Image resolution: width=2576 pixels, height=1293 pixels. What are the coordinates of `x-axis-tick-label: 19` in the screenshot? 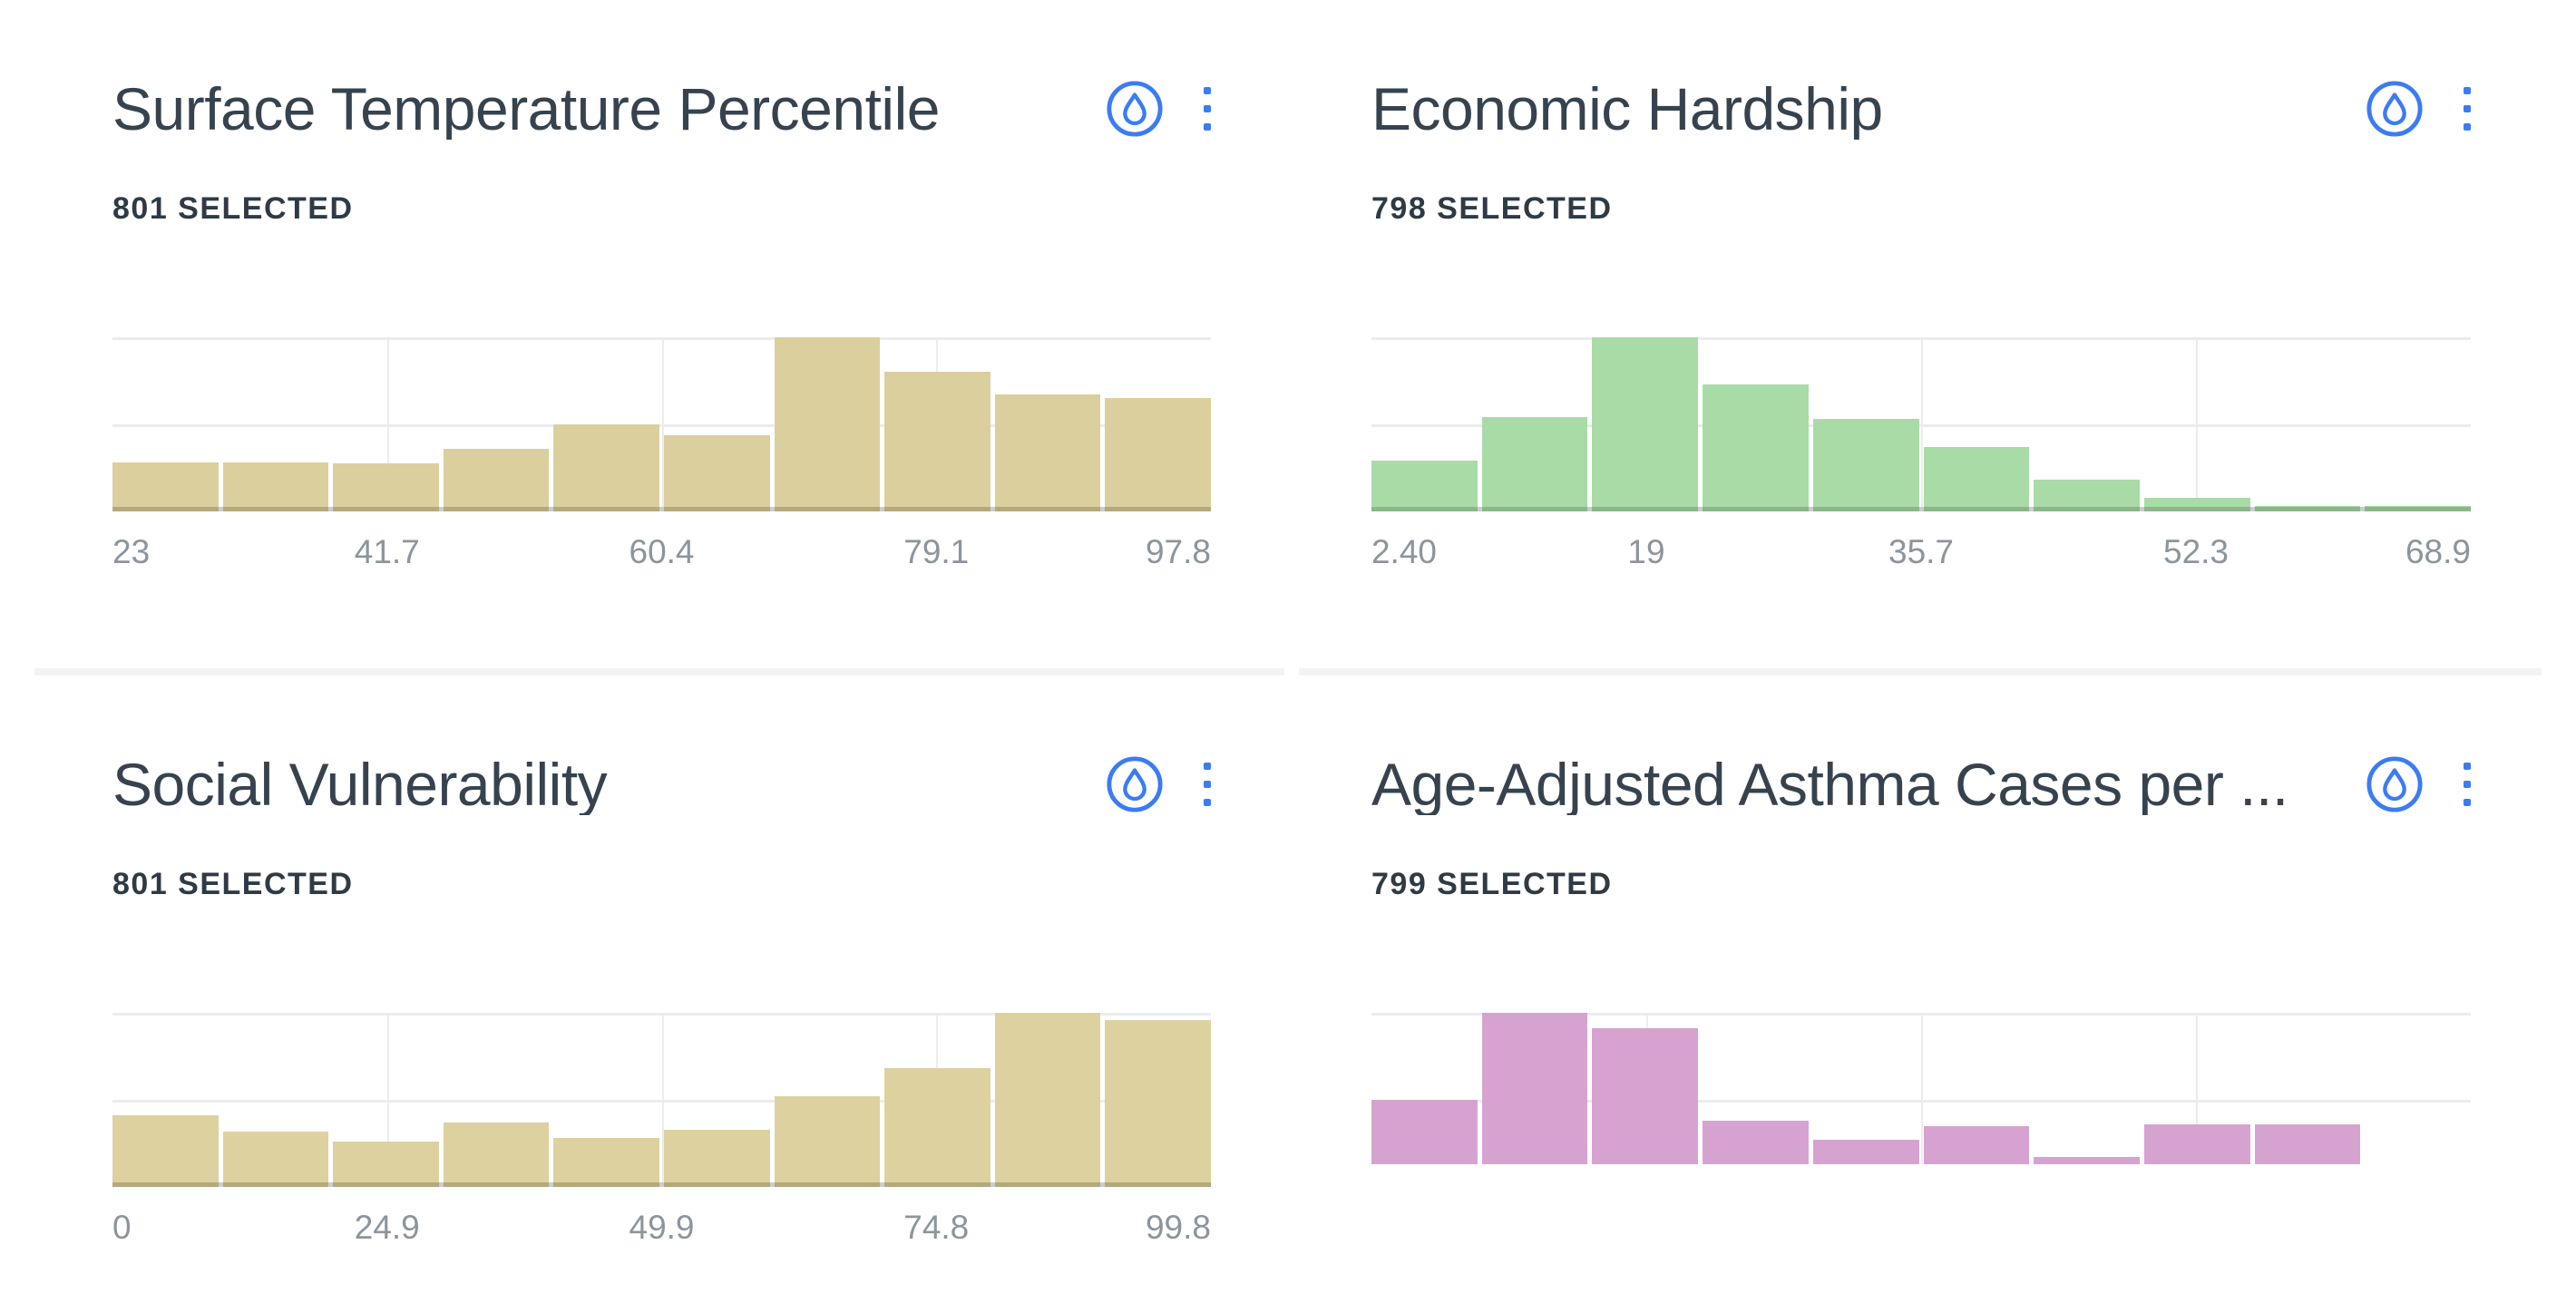 It's located at (1646, 551).